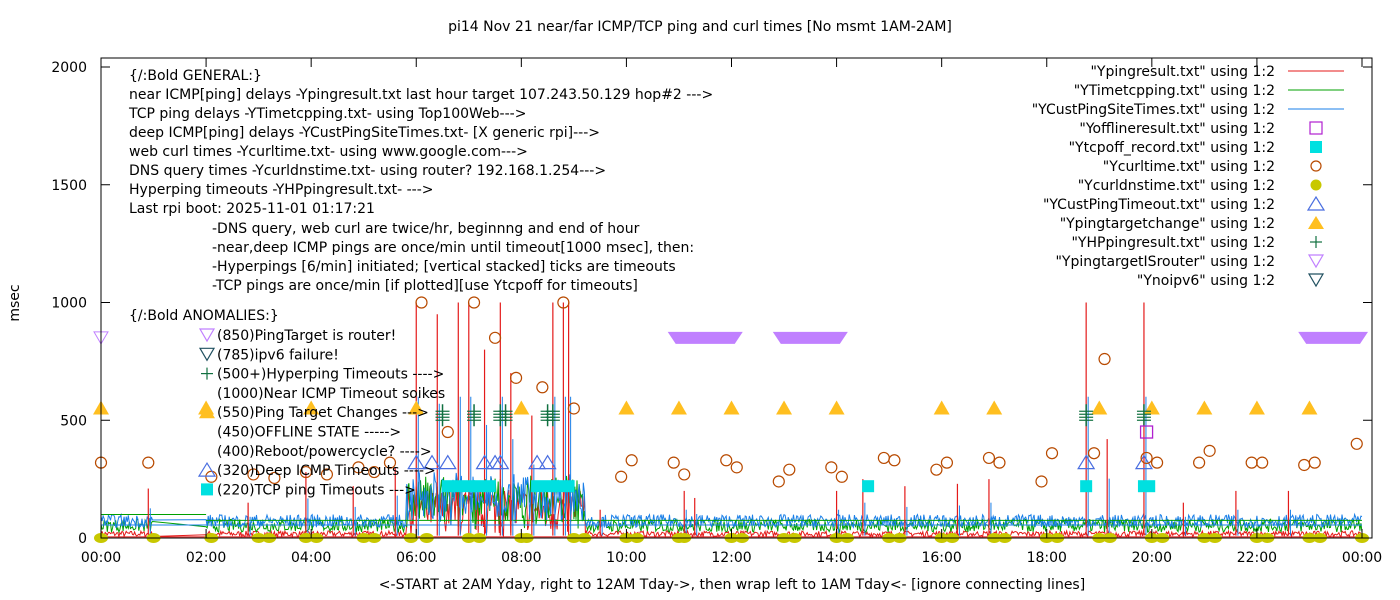  I want to click on offline-marker, so click(1146, 432).